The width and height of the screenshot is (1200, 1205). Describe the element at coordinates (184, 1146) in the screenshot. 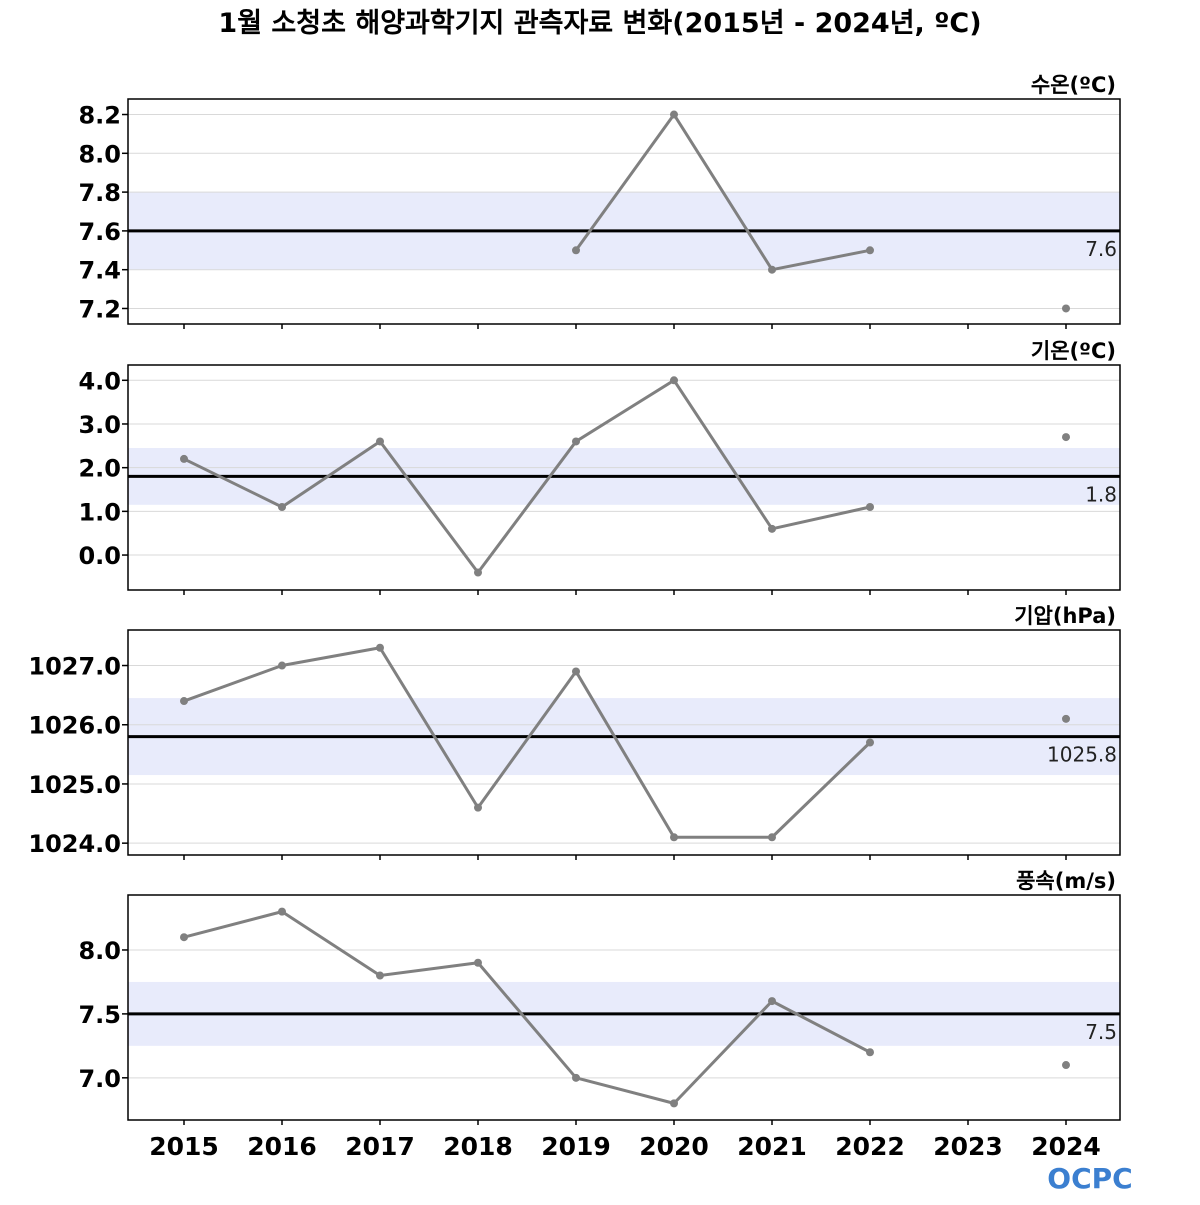

I see `x-tick-label: 2015` at that location.